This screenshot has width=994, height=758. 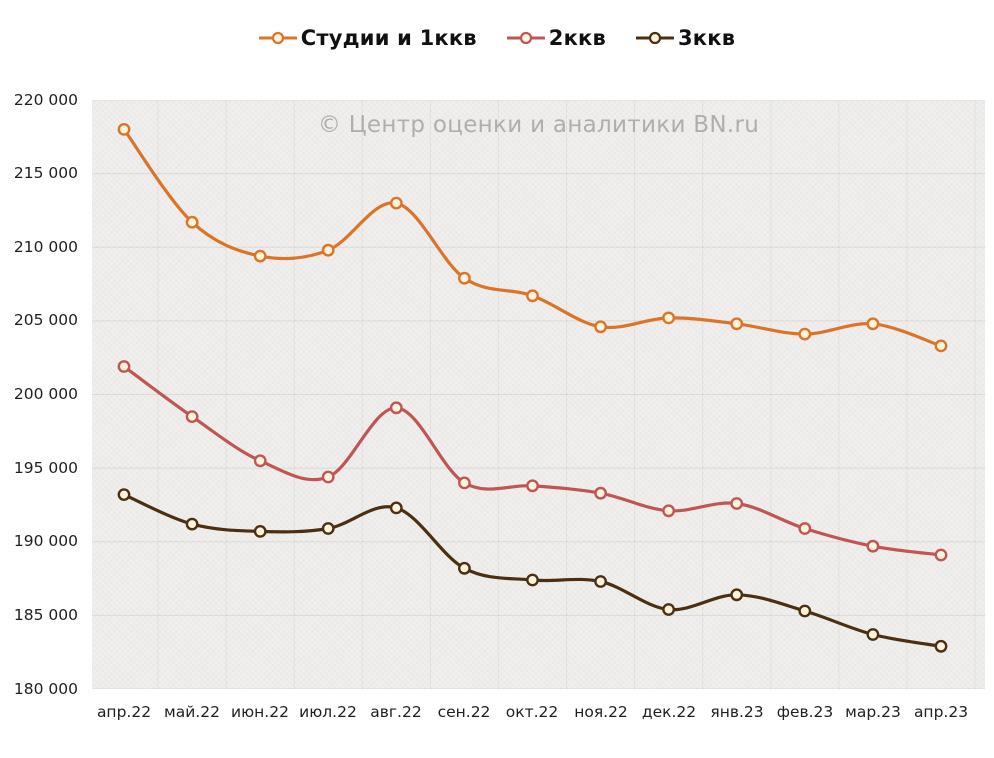 I want to click on legend-item-2kkv: 2ккв, so click(x=556, y=38).